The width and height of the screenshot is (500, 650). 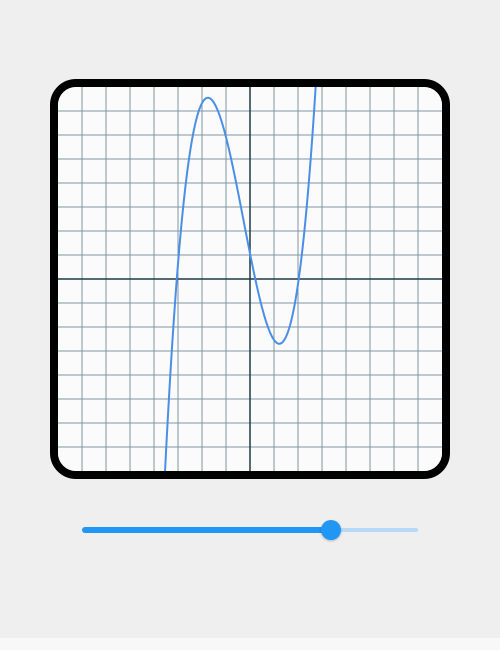 What do you see at coordinates (330, 530) in the screenshot?
I see `slider-thumb` at bounding box center [330, 530].